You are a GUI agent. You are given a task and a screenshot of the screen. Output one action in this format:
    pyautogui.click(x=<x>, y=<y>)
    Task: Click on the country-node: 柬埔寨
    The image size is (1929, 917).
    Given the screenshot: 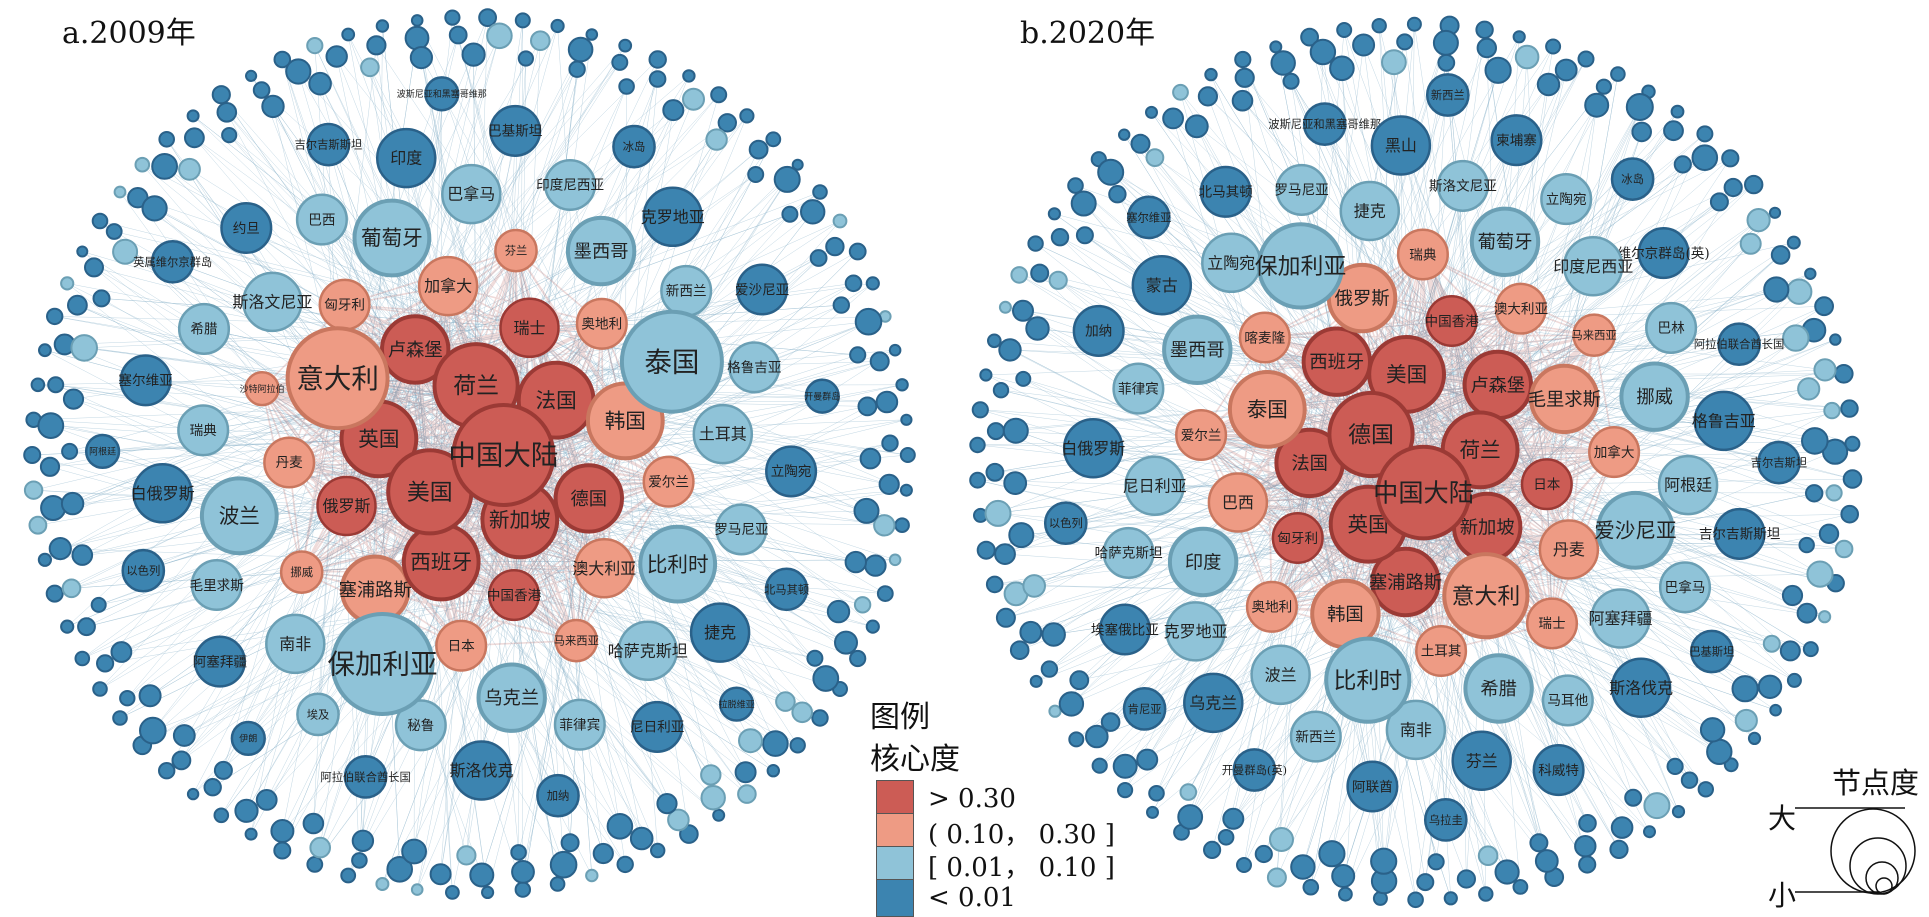 What is the action you would take?
    pyautogui.click(x=1516, y=140)
    